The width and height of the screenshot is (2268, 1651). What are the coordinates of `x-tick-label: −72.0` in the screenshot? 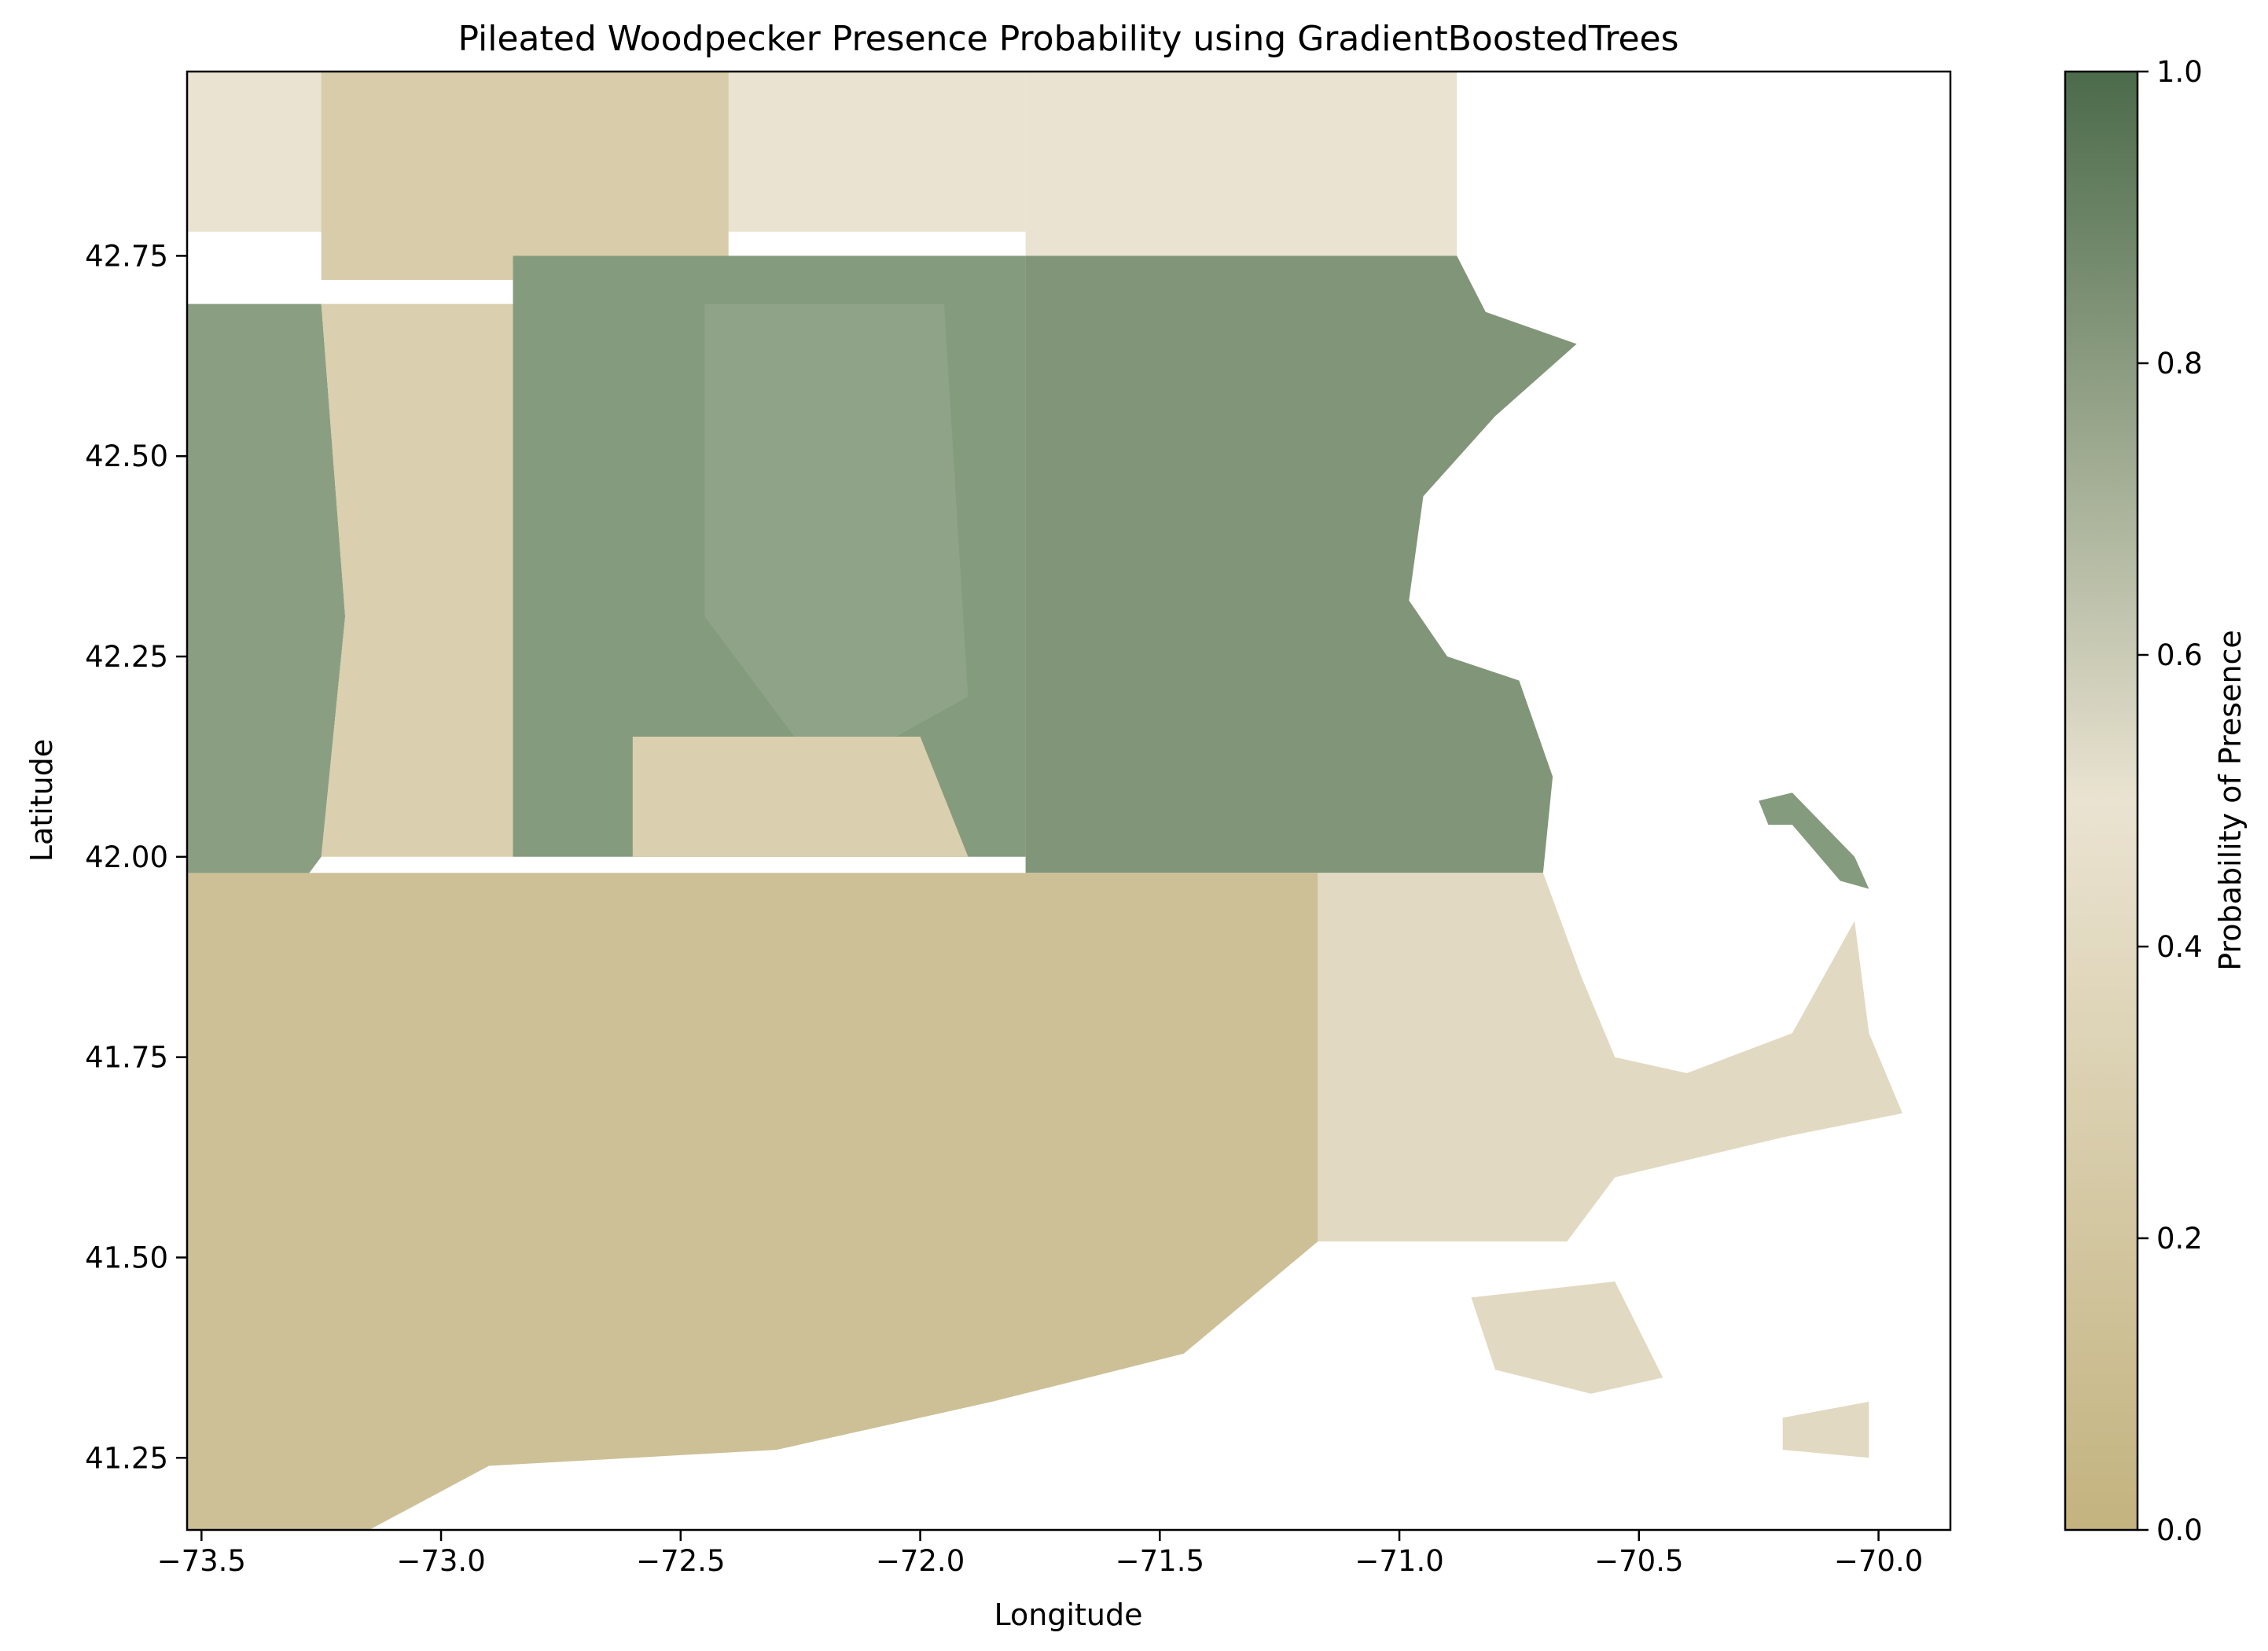 It's located at (920, 1561).